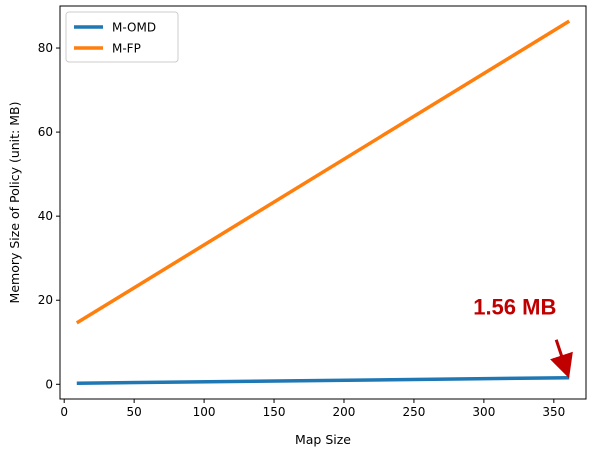 The width and height of the screenshot is (603, 452). I want to click on y-tick-label: 80, so click(45, 48).